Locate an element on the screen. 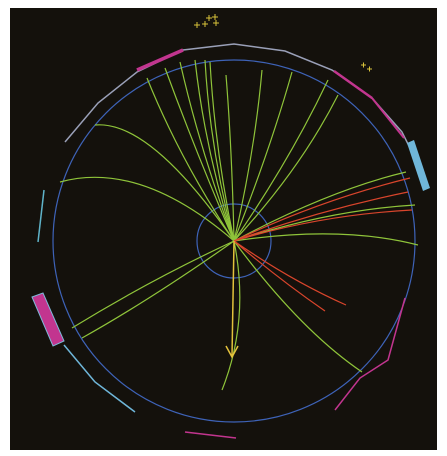 This screenshot has height=456, width=447. arrow-head is located at coordinates (232, 352).